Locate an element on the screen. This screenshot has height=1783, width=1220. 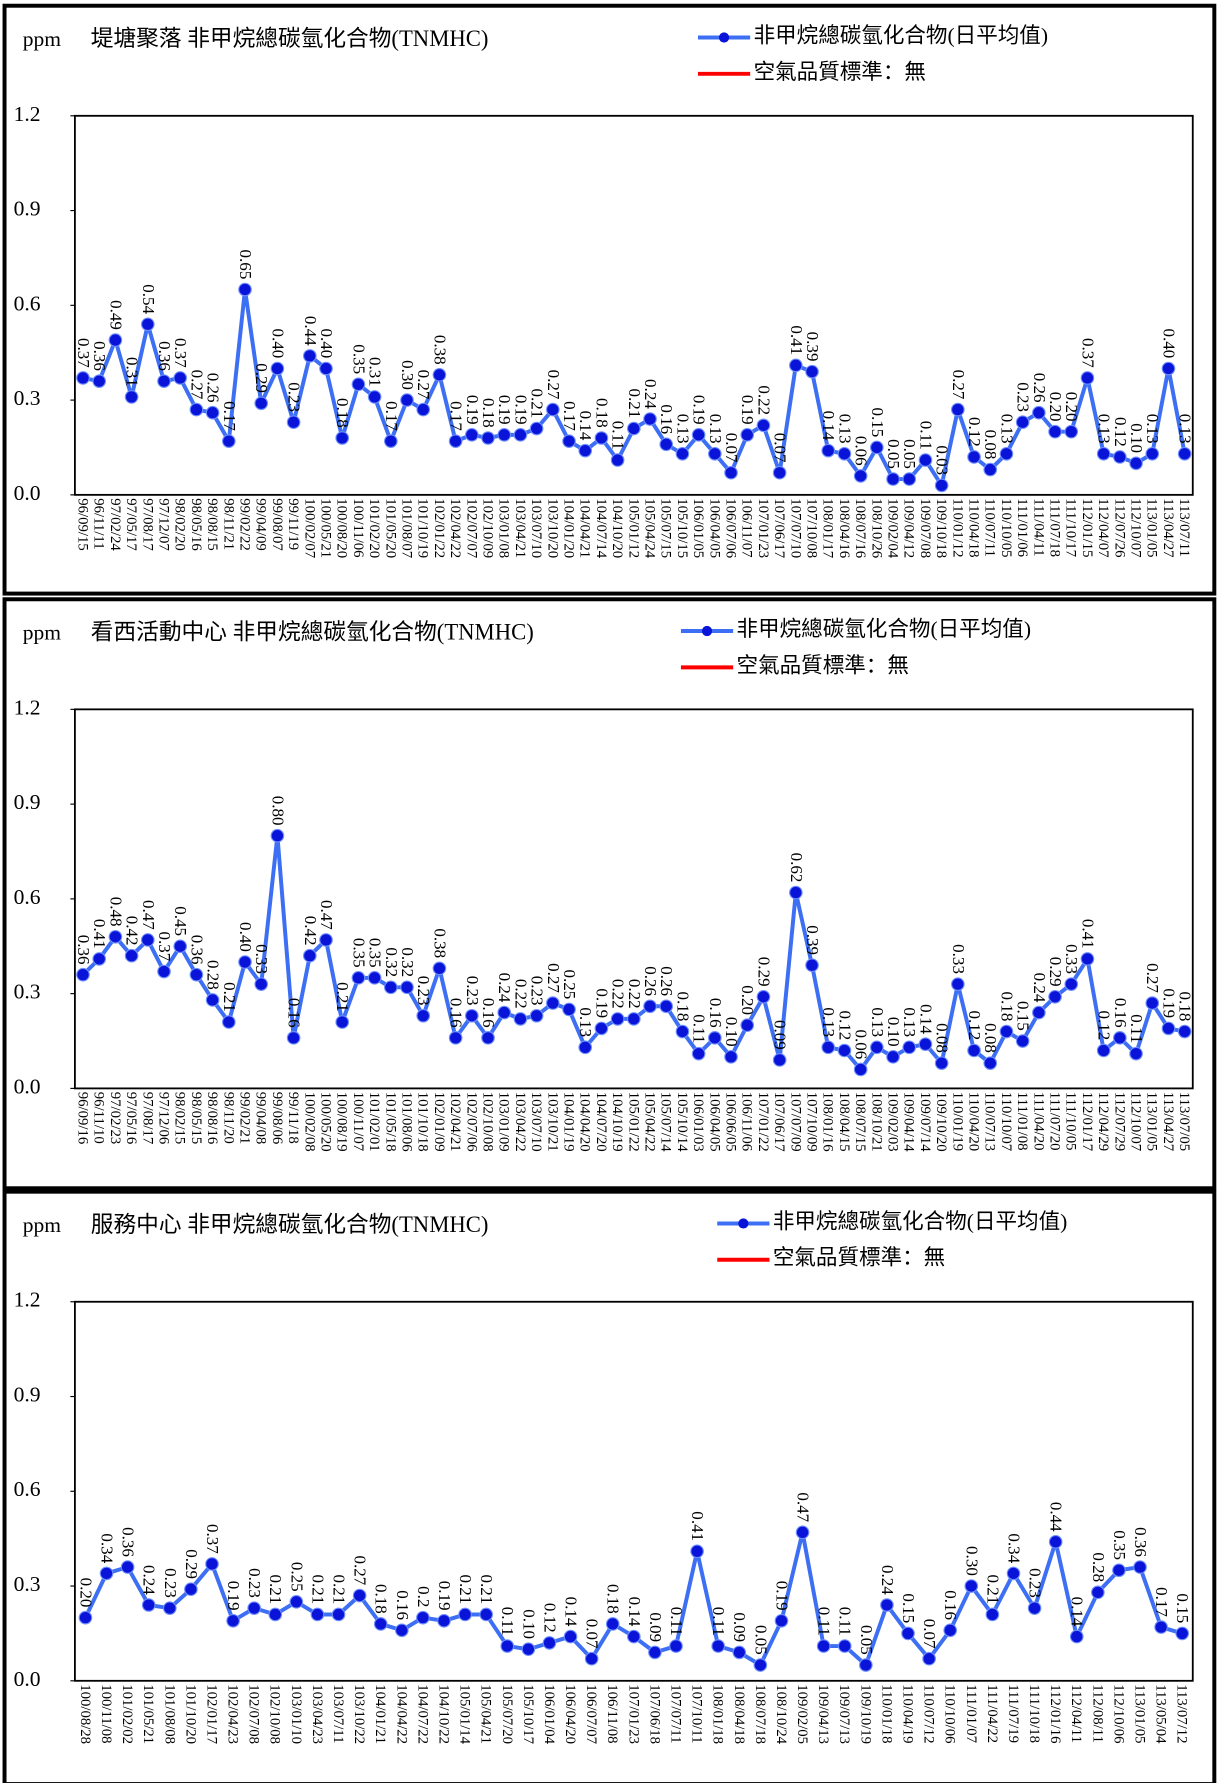
x-tick-label: 110/10/07 is located at coordinates (1006, 1121).